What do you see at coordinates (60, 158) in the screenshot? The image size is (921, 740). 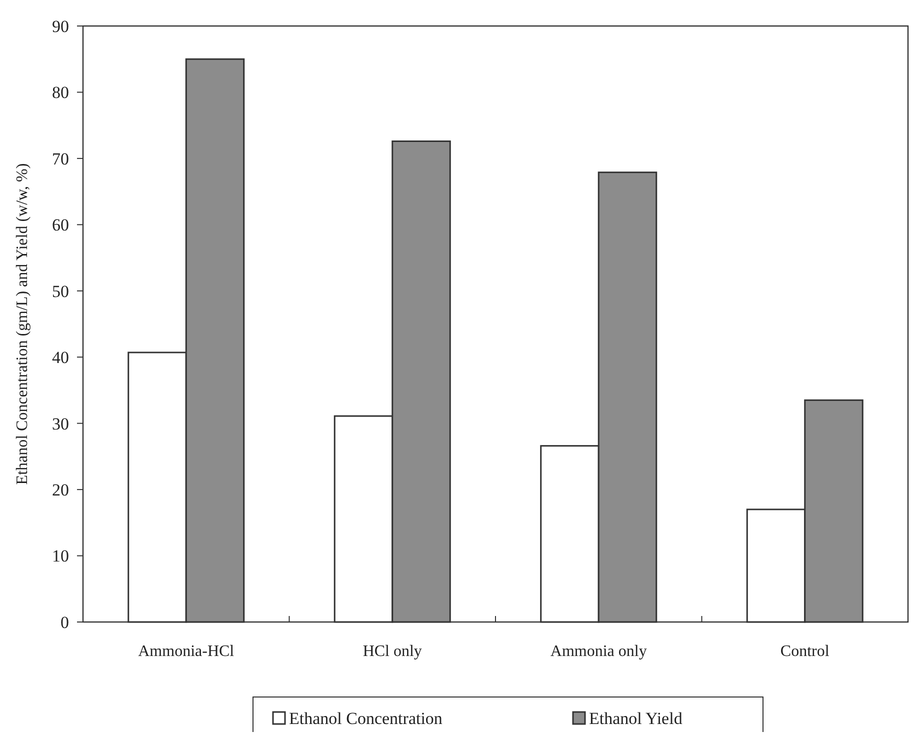 I see `y-tick-label: 70` at bounding box center [60, 158].